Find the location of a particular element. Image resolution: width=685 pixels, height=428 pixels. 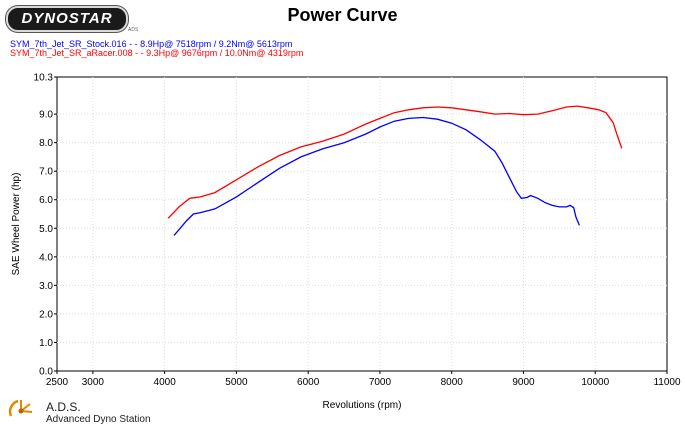

y-tick-label: 6.0 is located at coordinates (46, 200).